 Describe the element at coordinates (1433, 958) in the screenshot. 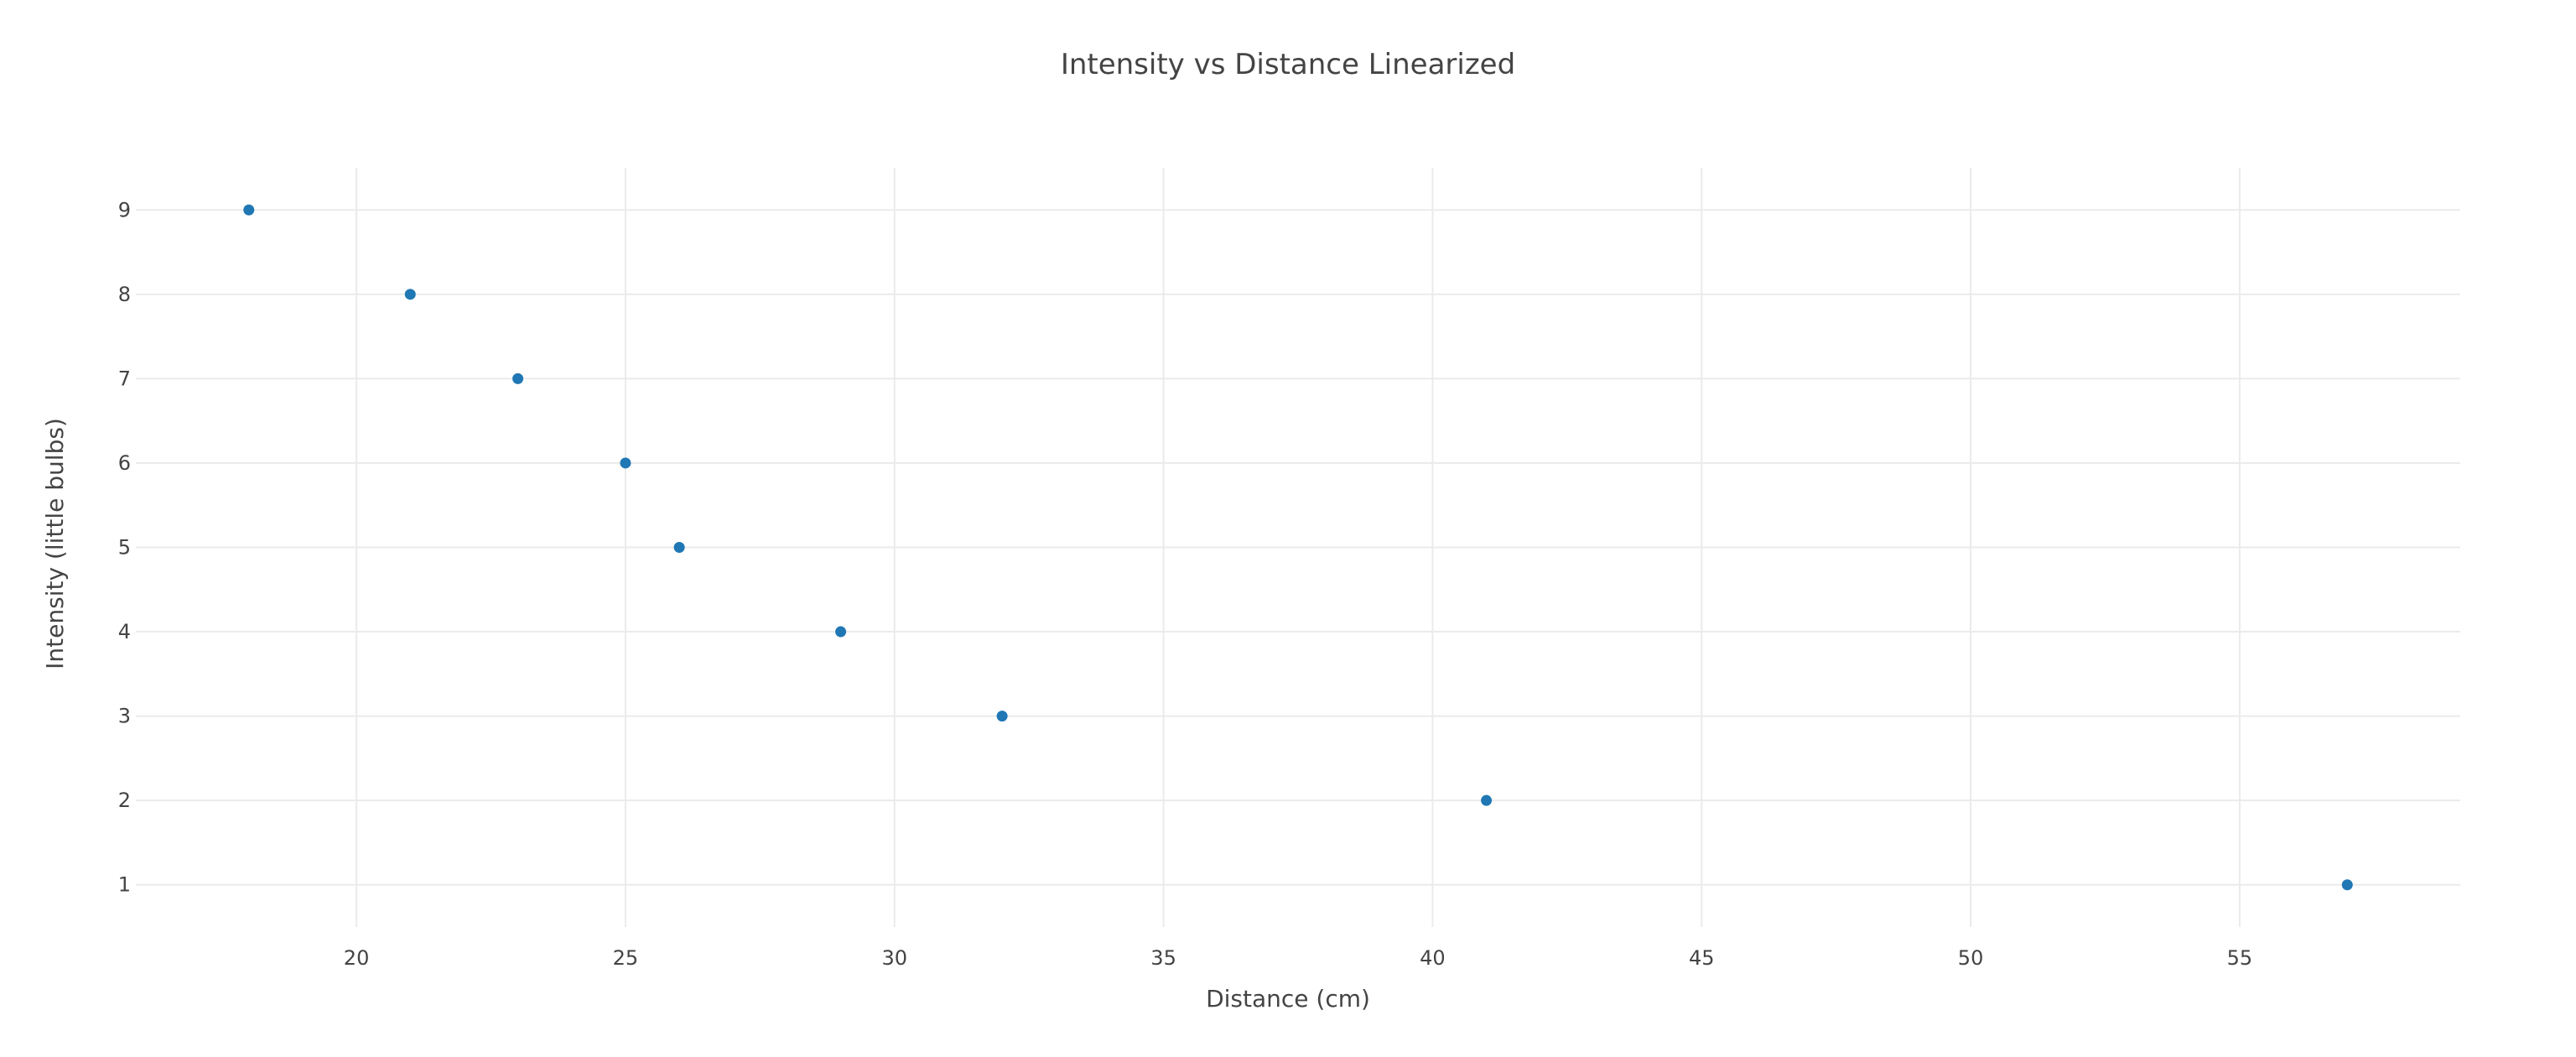

I see `x-tick-label: 40` at that location.